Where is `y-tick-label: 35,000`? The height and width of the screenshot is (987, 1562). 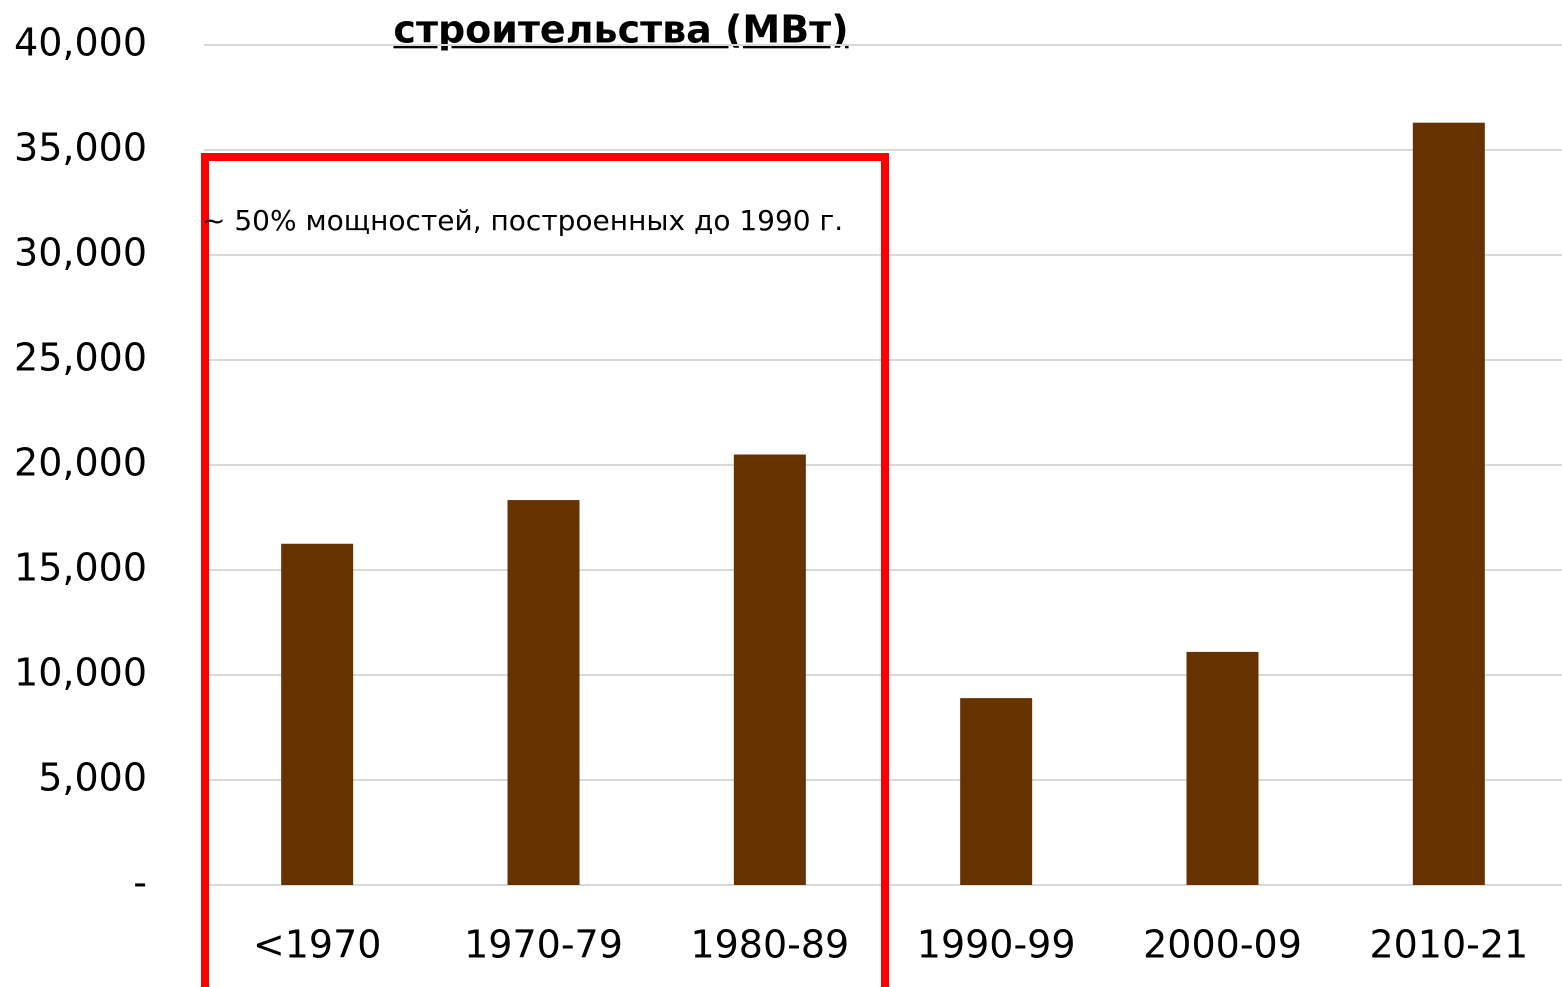
y-tick-label: 35,000 is located at coordinates (80, 148).